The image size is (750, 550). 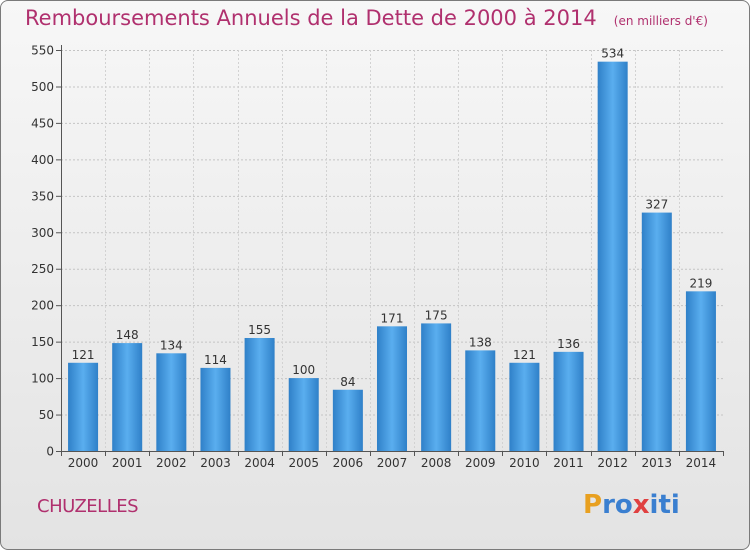 What do you see at coordinates (42, 196) in the screenshot?
I see `y-tick-label: 350` at bounding box center [42, 196].